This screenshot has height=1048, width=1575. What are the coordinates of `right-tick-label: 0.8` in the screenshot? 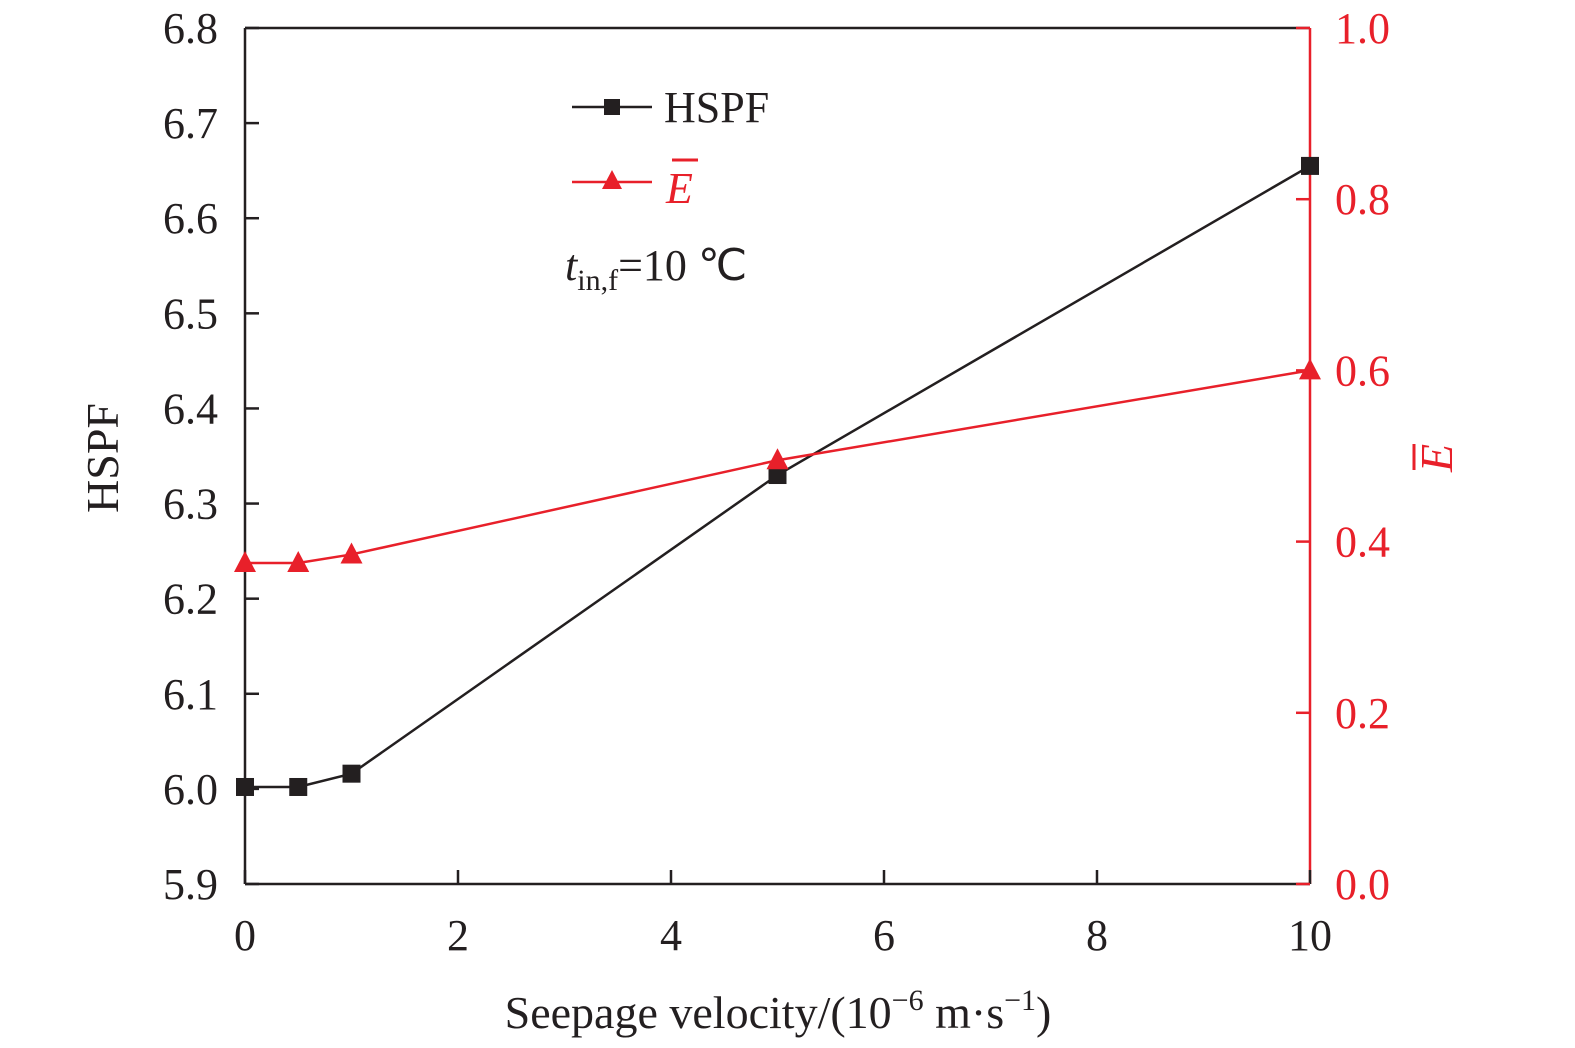 It's located at (1362, 199).